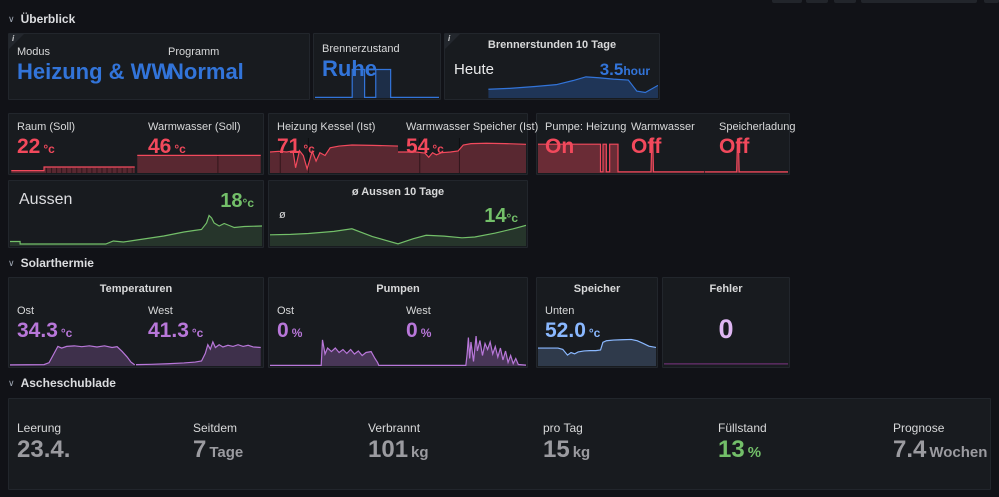 This screenshot has height=497, width=999. I want to click on stat-value: Heizung & WW, so click(95, 71).